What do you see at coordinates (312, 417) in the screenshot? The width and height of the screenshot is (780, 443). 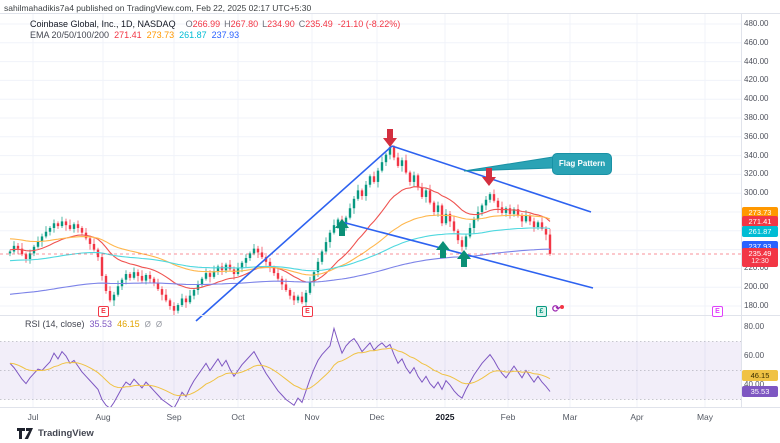 I see `time-axis-tick: Nov` at bounding box center [312, 417].